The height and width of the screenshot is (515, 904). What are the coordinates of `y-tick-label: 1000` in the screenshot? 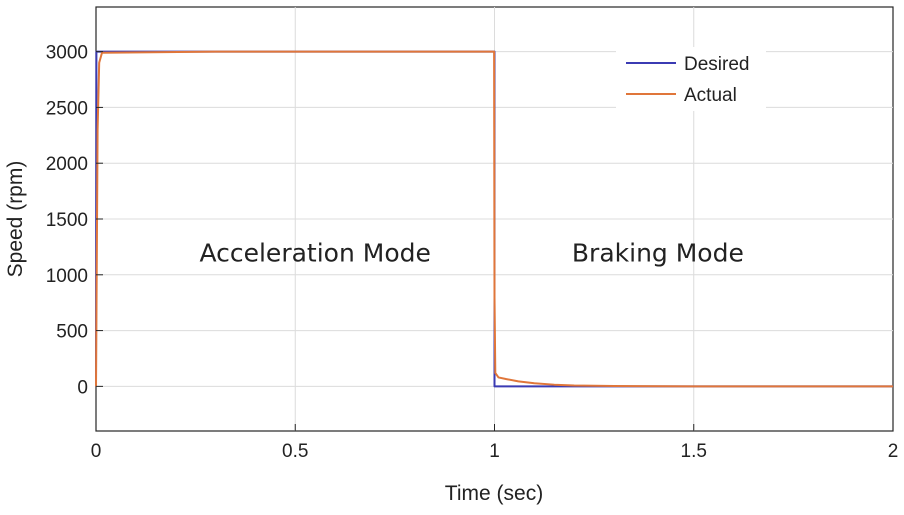 It's located at (67, 276).